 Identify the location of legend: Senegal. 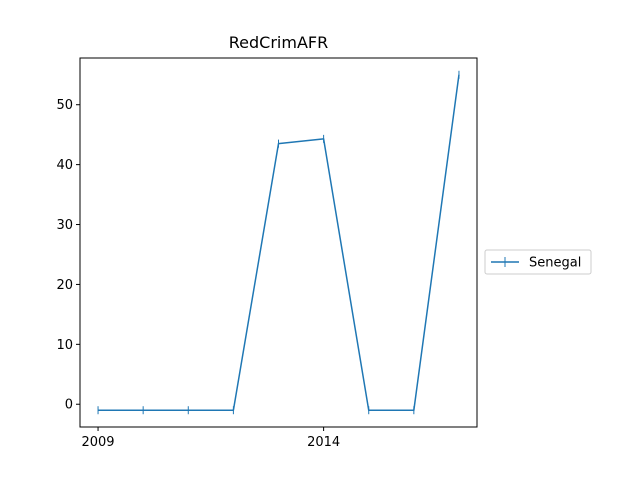
(538, 262).